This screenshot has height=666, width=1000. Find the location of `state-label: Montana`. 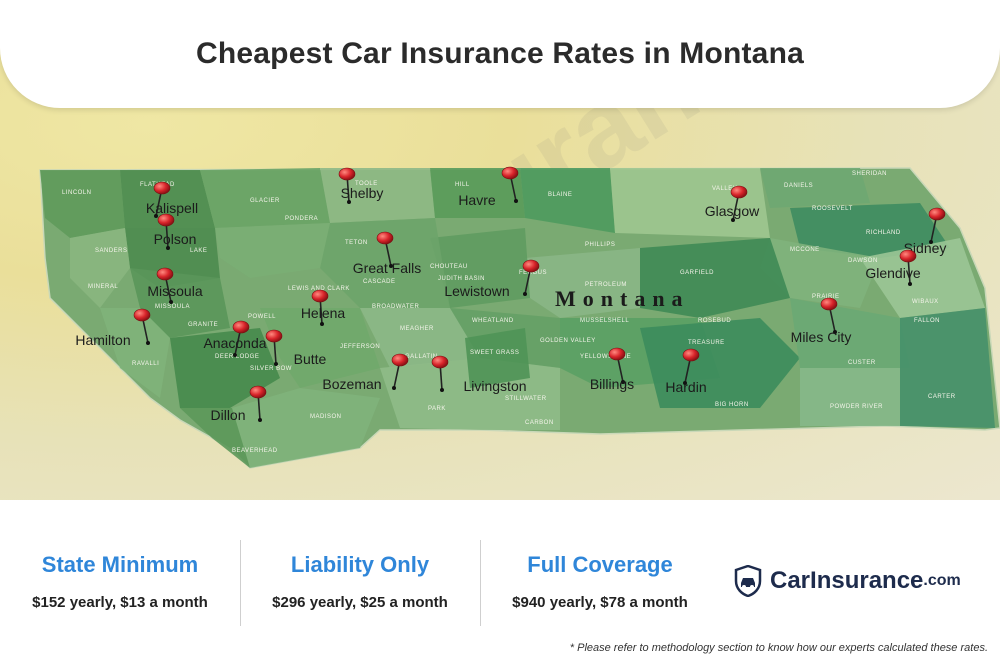

state-label: Montana is located at coordinates (622, 298).